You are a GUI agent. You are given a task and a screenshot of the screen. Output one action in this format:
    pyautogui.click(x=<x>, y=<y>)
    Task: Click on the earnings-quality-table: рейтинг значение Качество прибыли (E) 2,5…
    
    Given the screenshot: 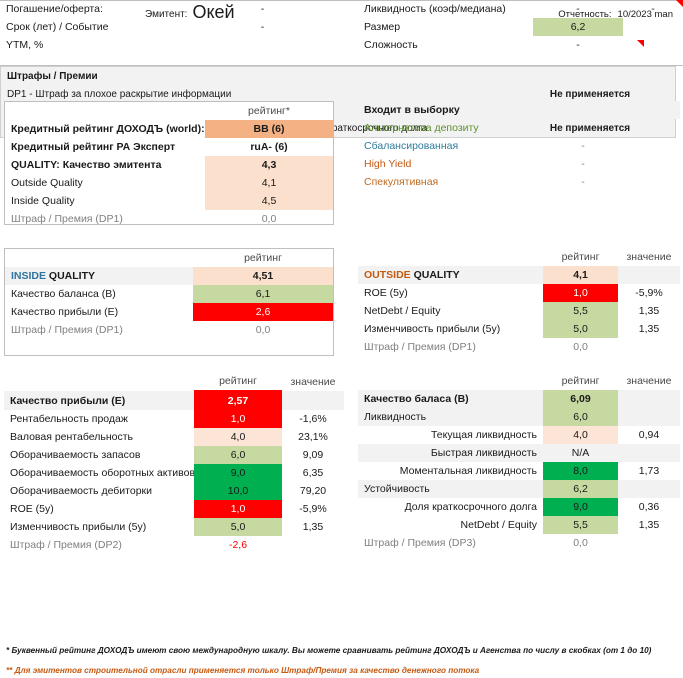 What is the action you would take?
    pyautogui.click(x=174, y=463)
    